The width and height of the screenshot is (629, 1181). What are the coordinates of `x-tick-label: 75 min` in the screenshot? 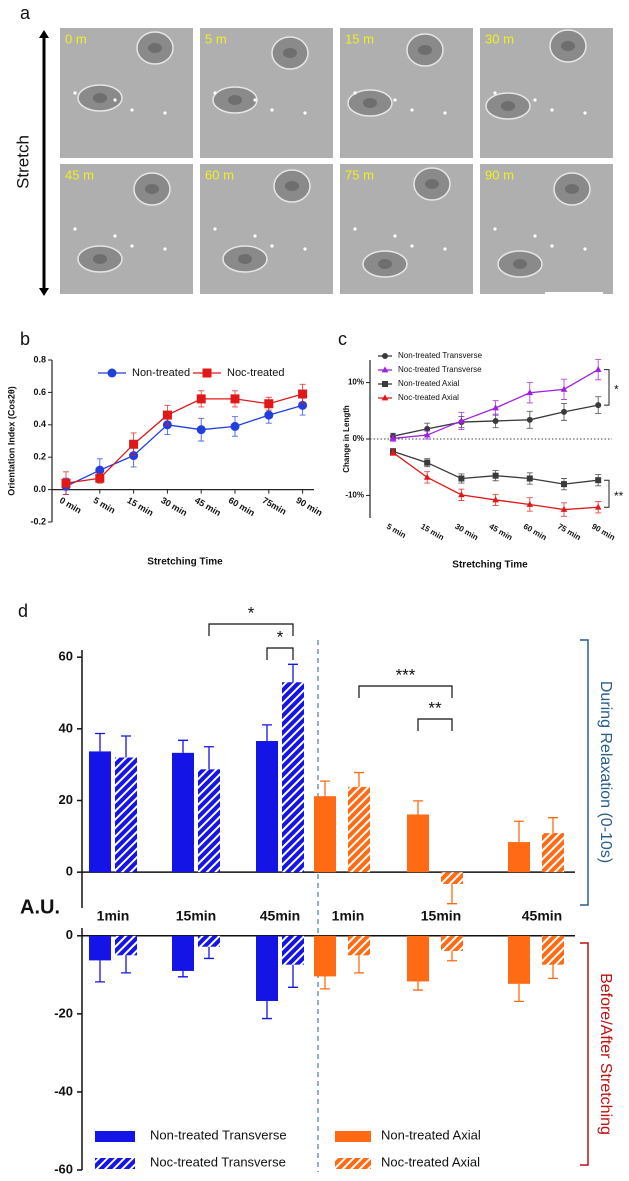 It's located at (569, 532).